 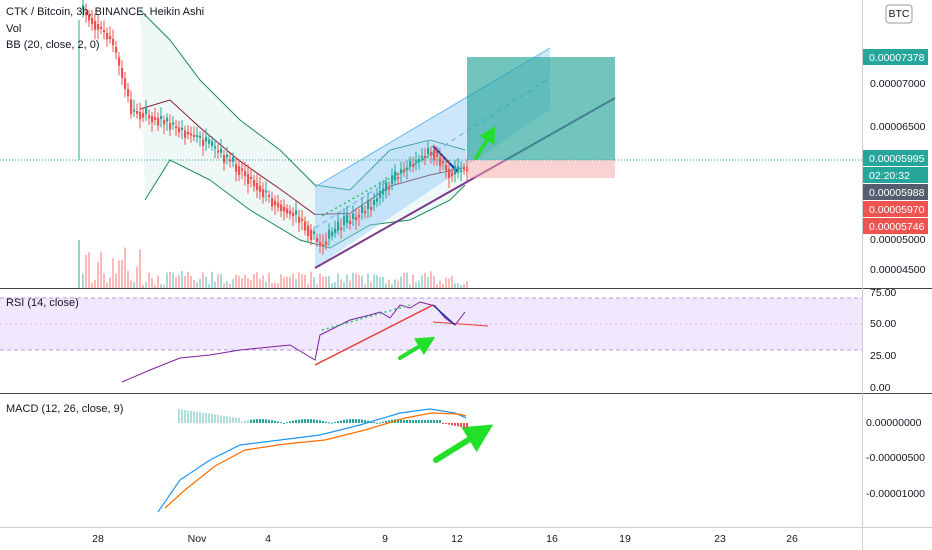 I want to click on rsi-label: 0.00, so click(x=880, y=388).